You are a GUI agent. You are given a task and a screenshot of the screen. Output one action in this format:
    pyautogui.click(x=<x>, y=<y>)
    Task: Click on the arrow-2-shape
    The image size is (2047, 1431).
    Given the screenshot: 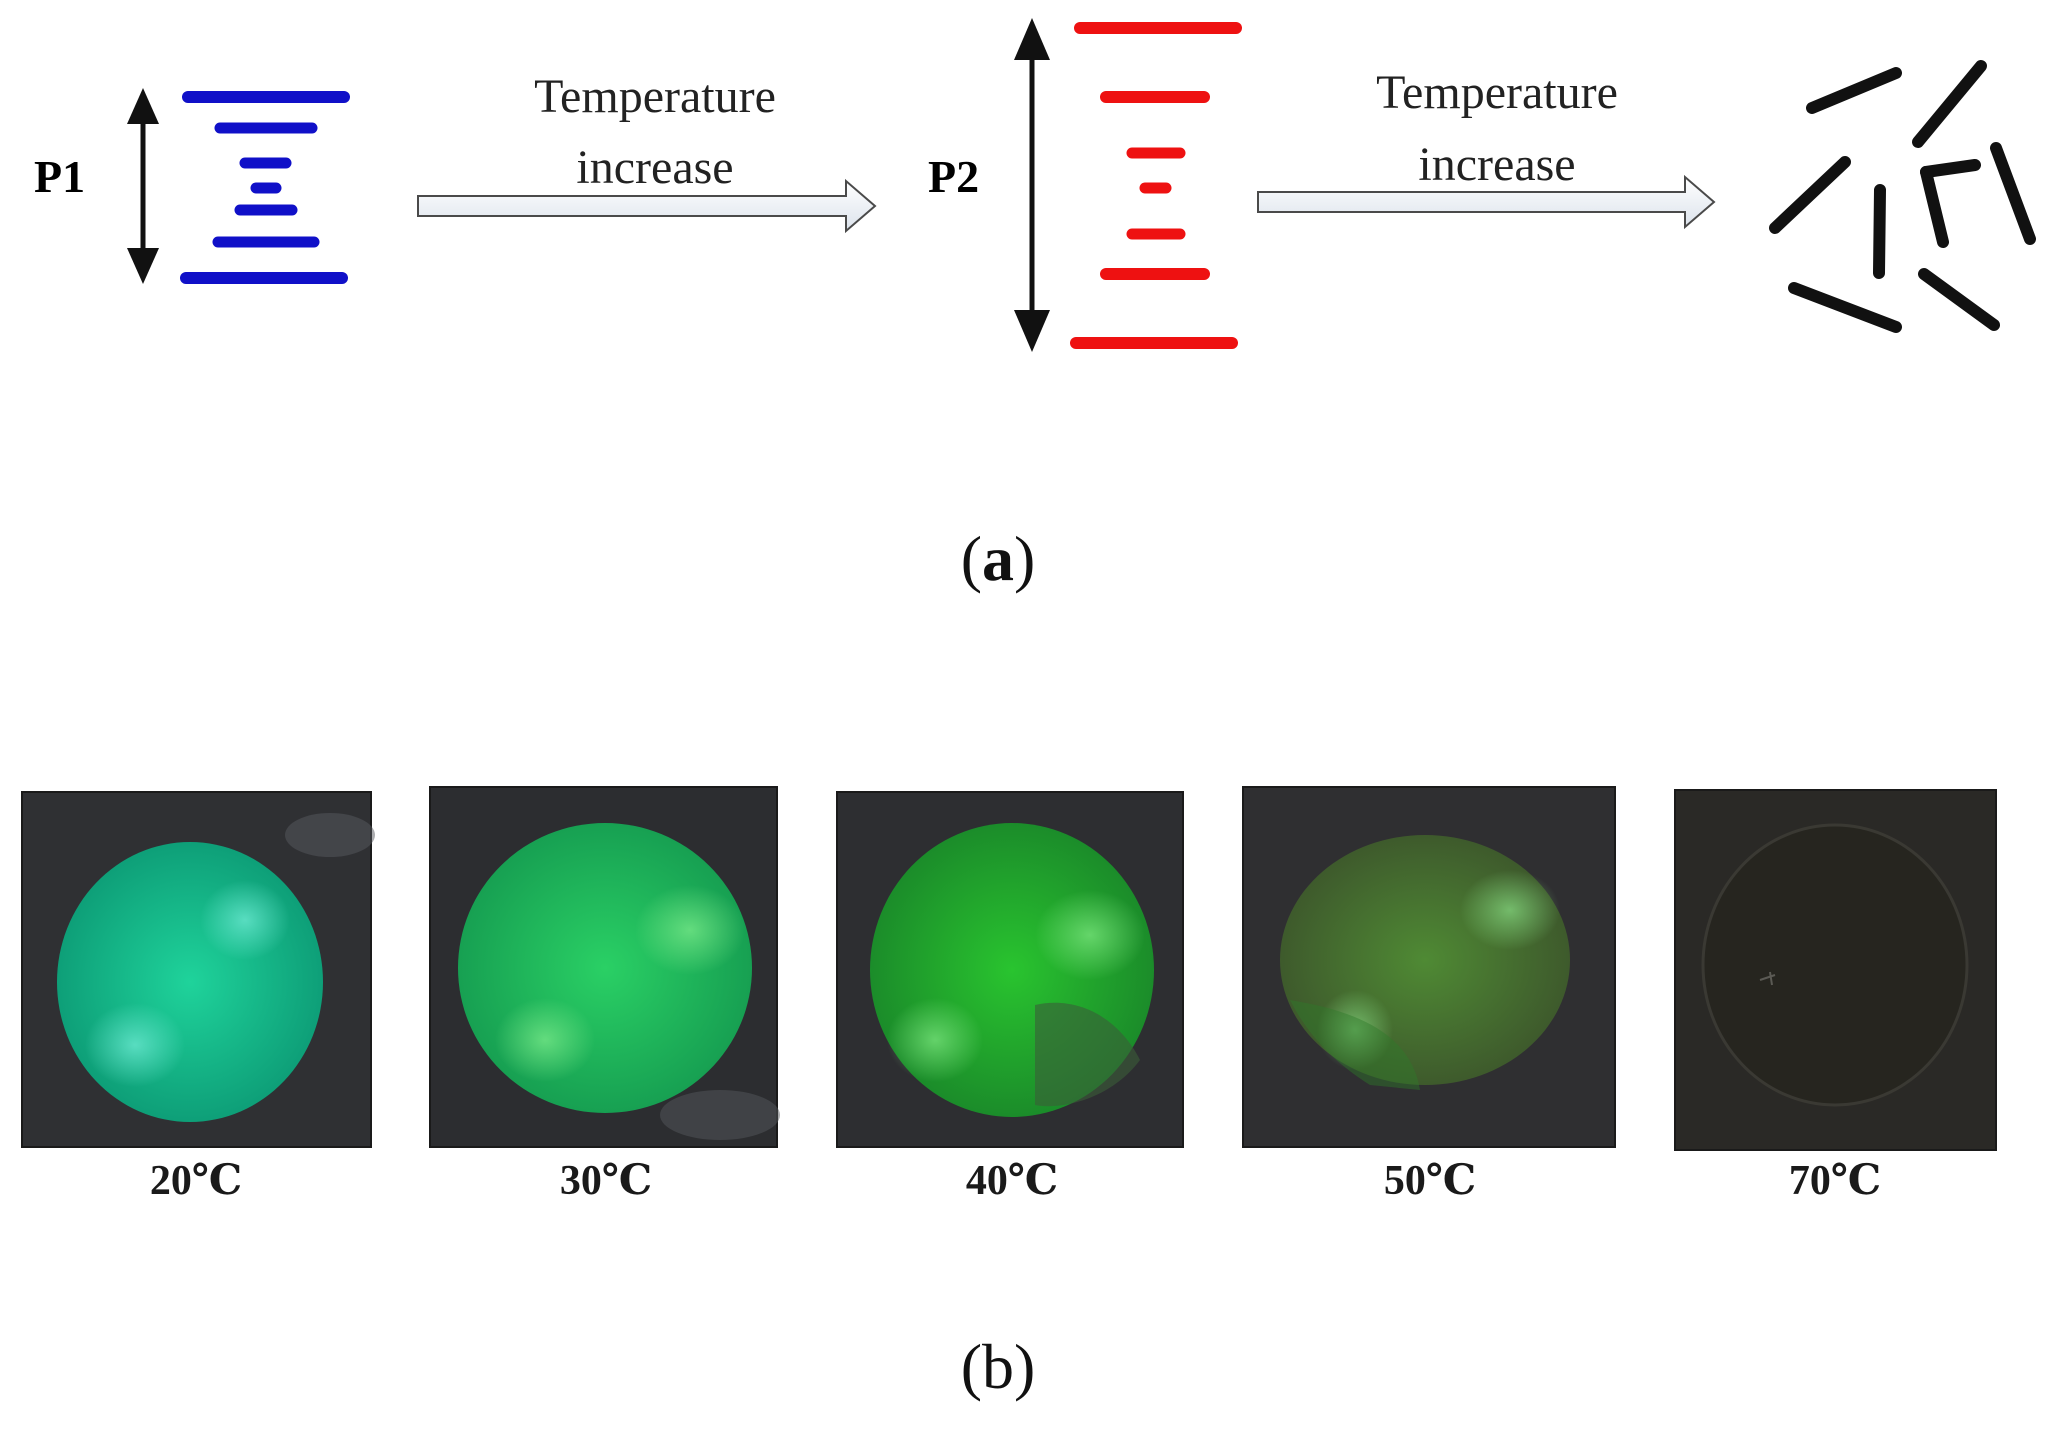 What is the action you would take?
    pyautogui.click(x=1486, y=202)
    